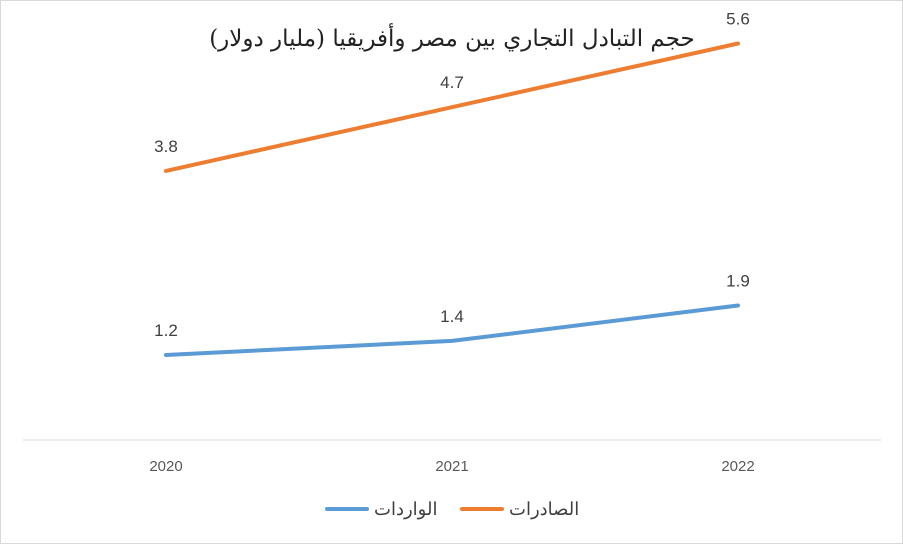  Describe the element at coordinates (738, 281) in the screenshot. I see `data-label: 1.9` at that location.